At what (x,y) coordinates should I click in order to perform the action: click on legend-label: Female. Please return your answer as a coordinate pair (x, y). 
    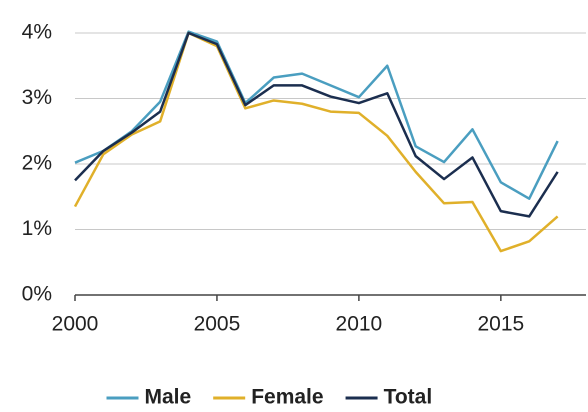
    Looking at the image, I should click on (287, 397).